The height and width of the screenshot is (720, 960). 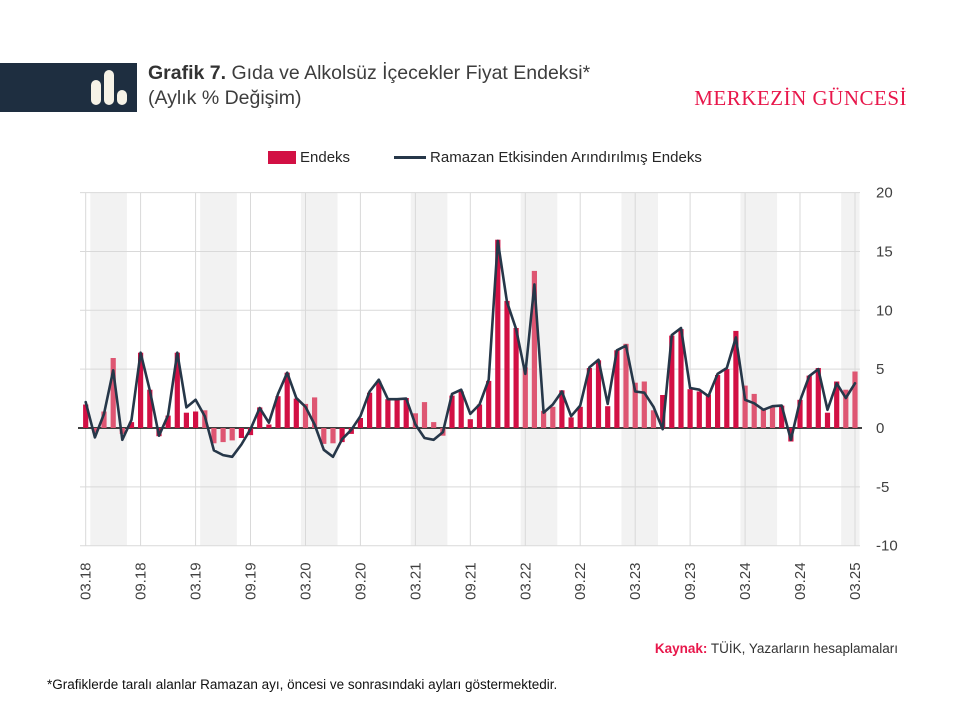 What do you see at coordinates (360, 581) in the screenshot?
I see `x-tick-label: 09.20` at bounding box center [360, 581].